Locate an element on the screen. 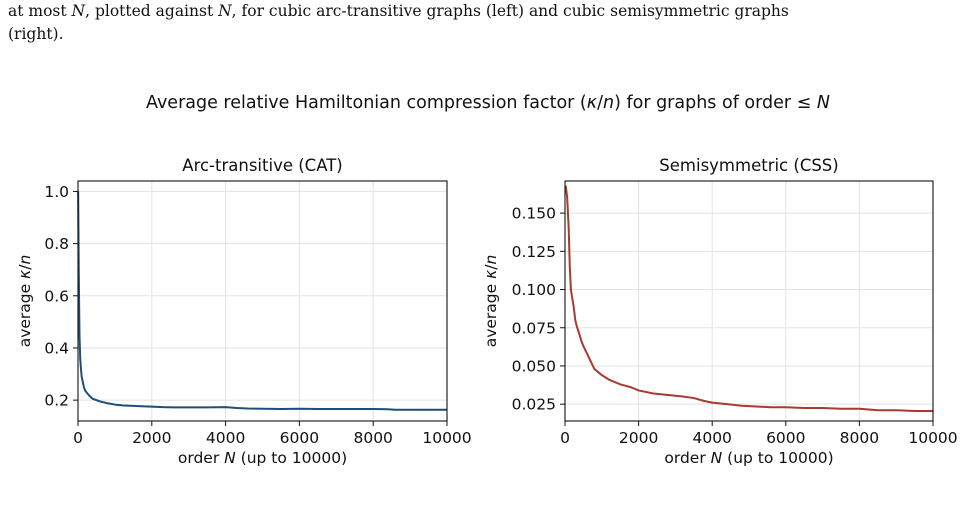 The width and height of the screenshot is (976, 506). y-tick-label: 0.075 is located at coordinates (534, 328).